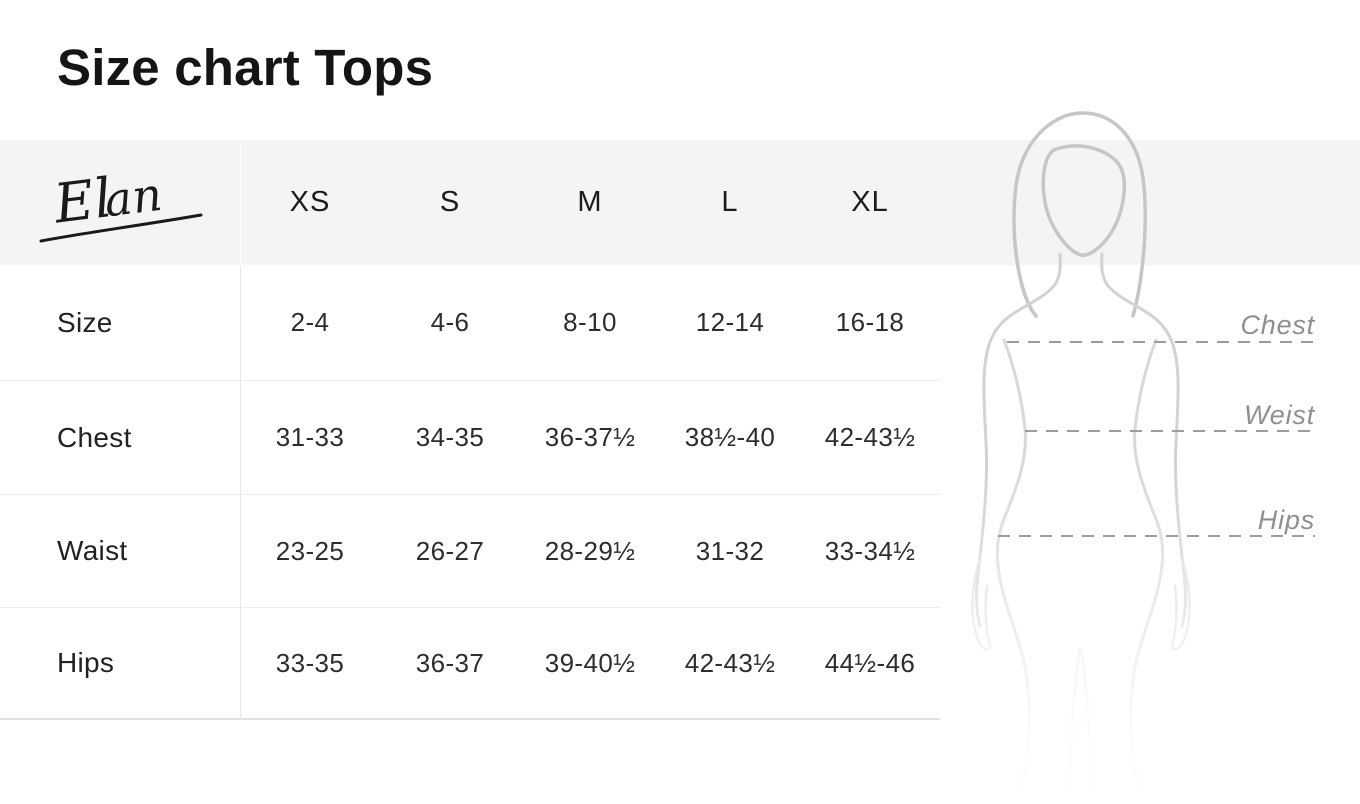 The width and height of the screenshot is (1360, 804). What do you see at coordinates (1279, 415) in the screenshot?
I see `waist-measure-label: Weist` at bounding box center [1279, 415].